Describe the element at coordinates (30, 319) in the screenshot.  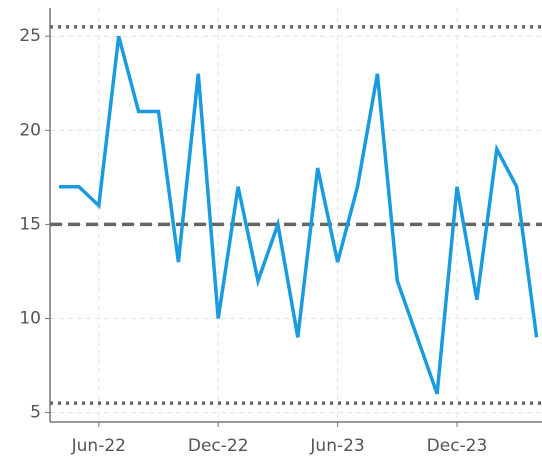
I see `y-tick-label: 10` at that location.